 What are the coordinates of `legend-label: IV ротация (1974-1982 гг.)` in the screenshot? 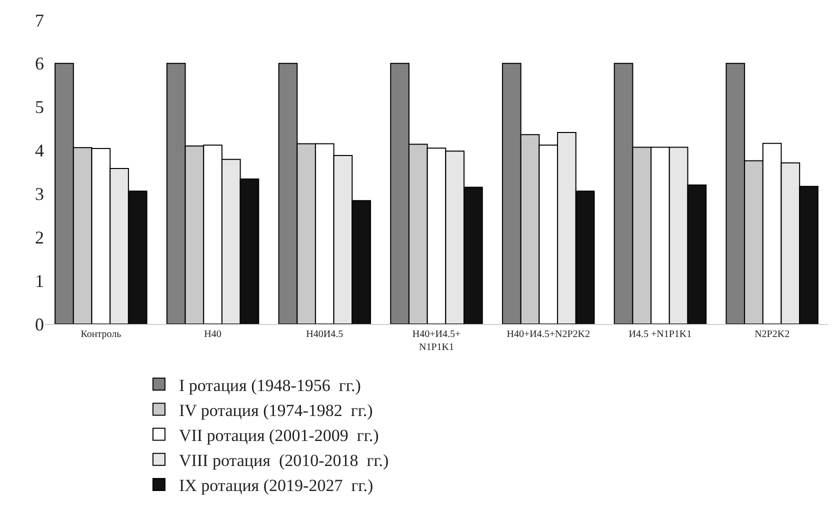 It's located at (275, 410).